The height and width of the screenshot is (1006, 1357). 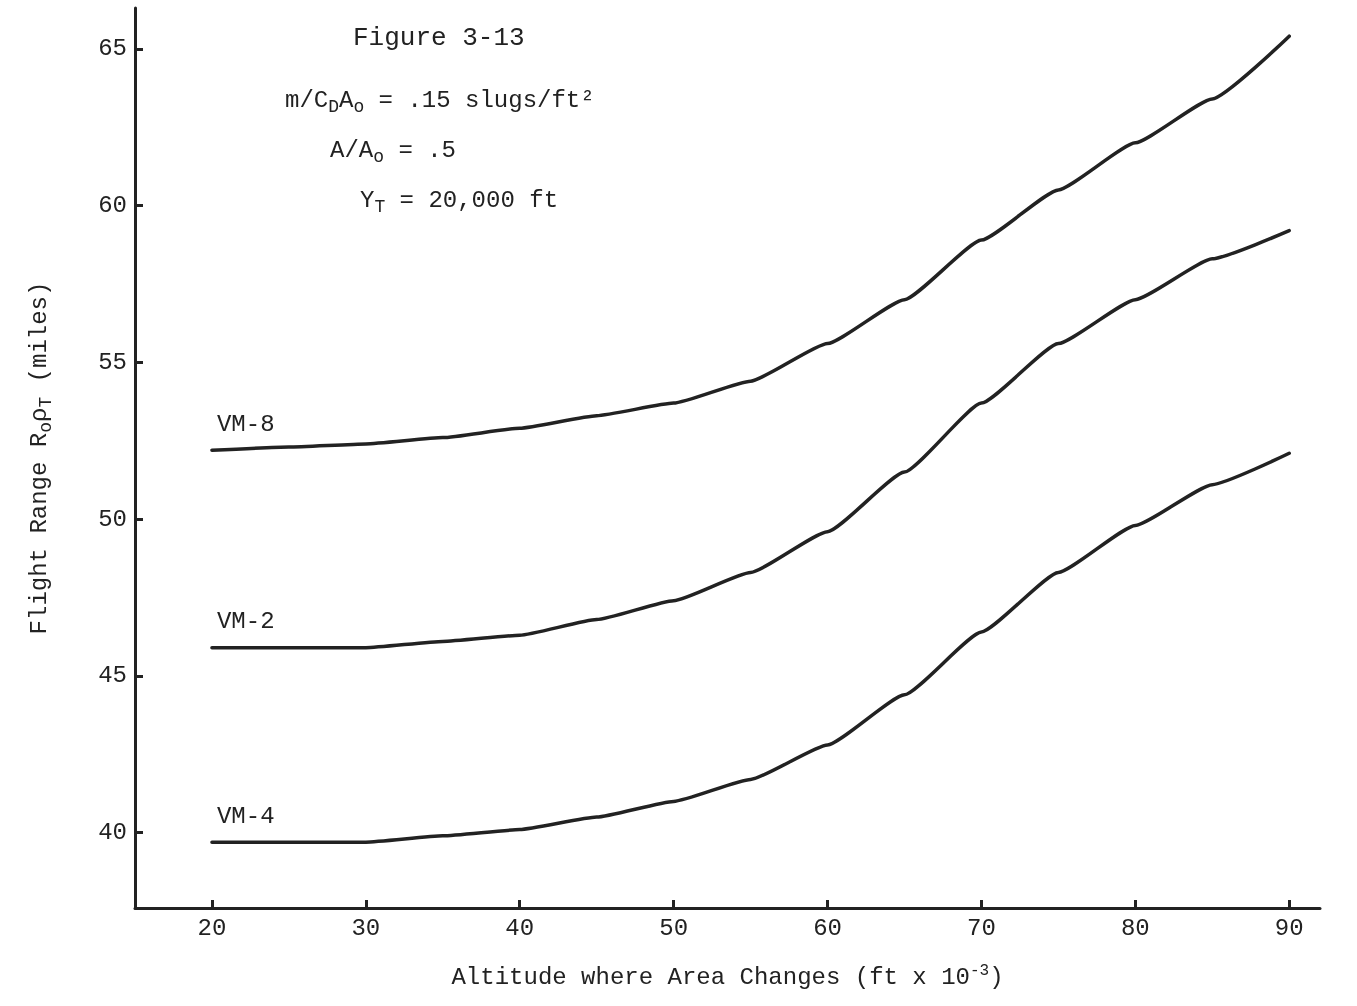 What do you see at coordinates (366, 928) in the screenshot?
I see `x-tick-label: 30` at bounding box center [366, 928].